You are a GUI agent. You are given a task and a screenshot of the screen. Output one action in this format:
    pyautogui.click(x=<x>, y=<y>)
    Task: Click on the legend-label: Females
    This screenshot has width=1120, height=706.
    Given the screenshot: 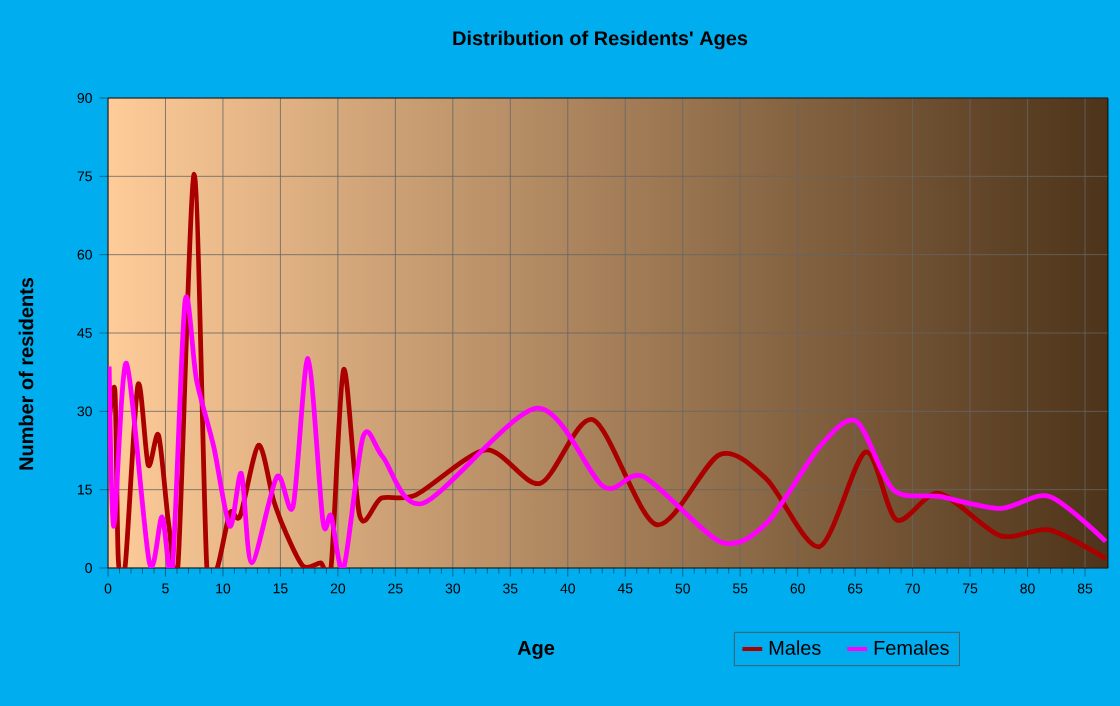 What is the action you would take?
    pyautogui.click(x=911, y=647)
    